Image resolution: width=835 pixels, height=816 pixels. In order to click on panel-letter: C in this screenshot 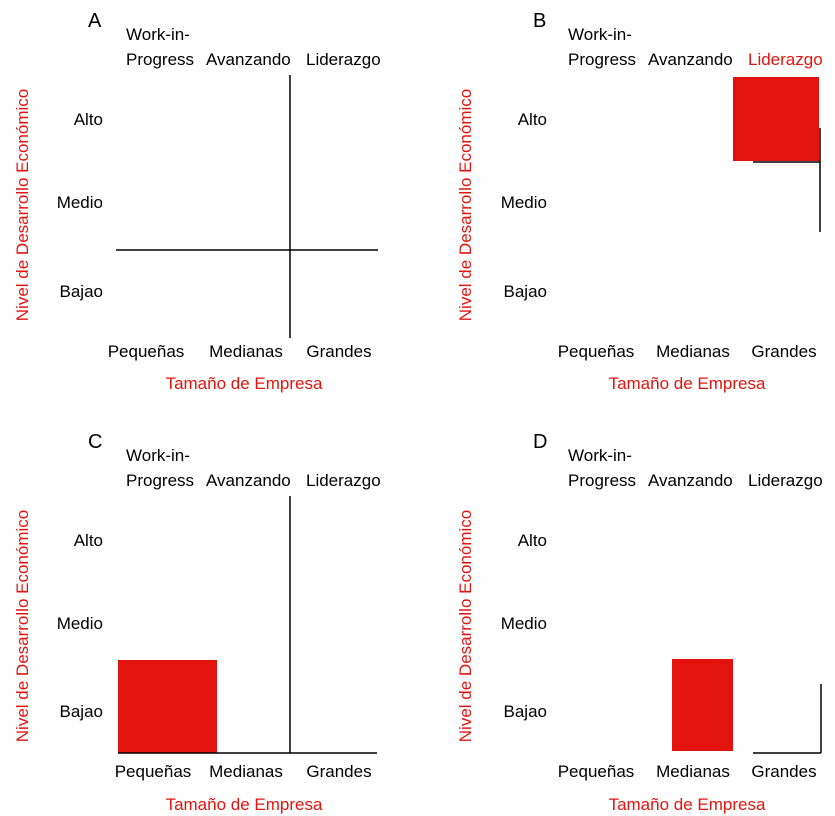, I will do `click(95, 442)`.